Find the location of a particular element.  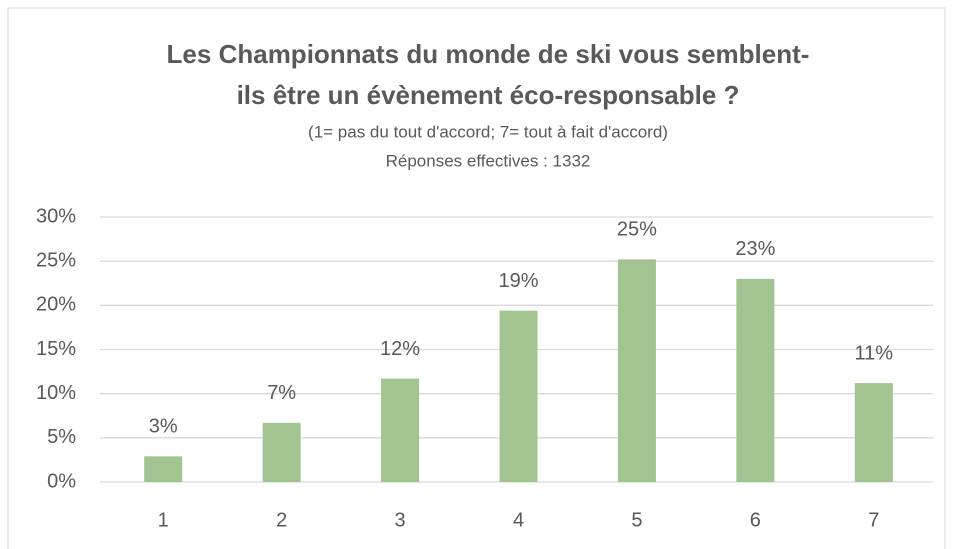

x-tick-label: 5 is located at coordinates (636, 520).